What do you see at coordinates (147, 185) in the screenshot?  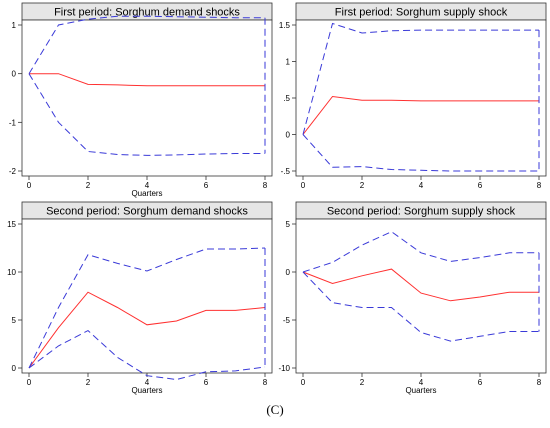 I see `x-tick-label-1-2: 4` at bounding box center [147, 185].